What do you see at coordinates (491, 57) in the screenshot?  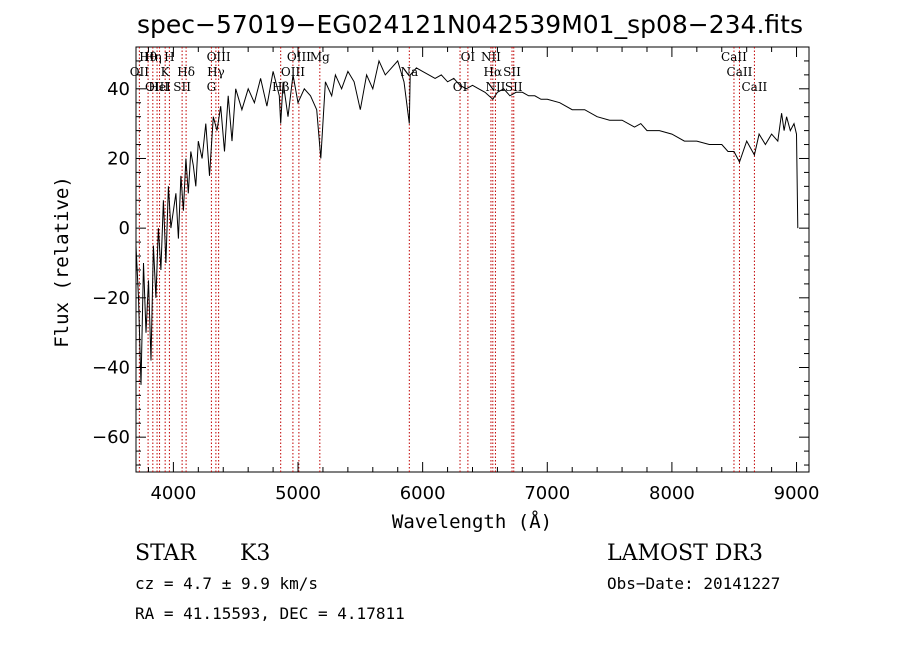 I see `line-label-21: NII` at bounding box center [491, 57].